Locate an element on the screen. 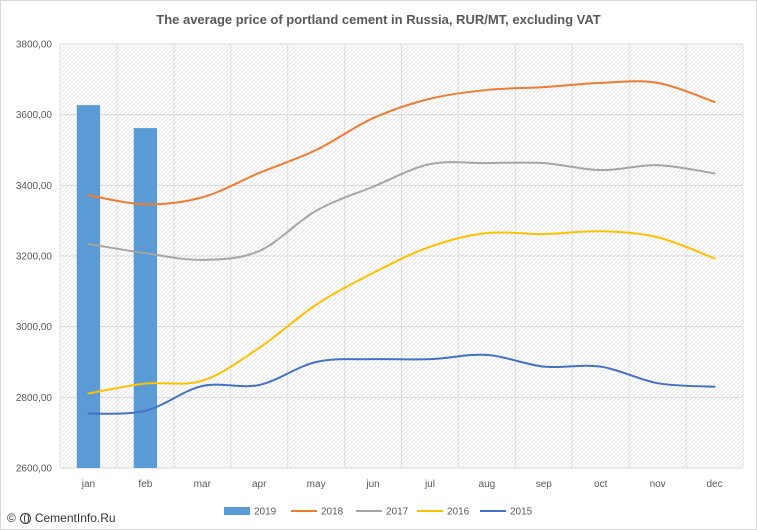 The image size is (757, 530). legend-label-2018: 2018 is located at coordinates (332, 512).